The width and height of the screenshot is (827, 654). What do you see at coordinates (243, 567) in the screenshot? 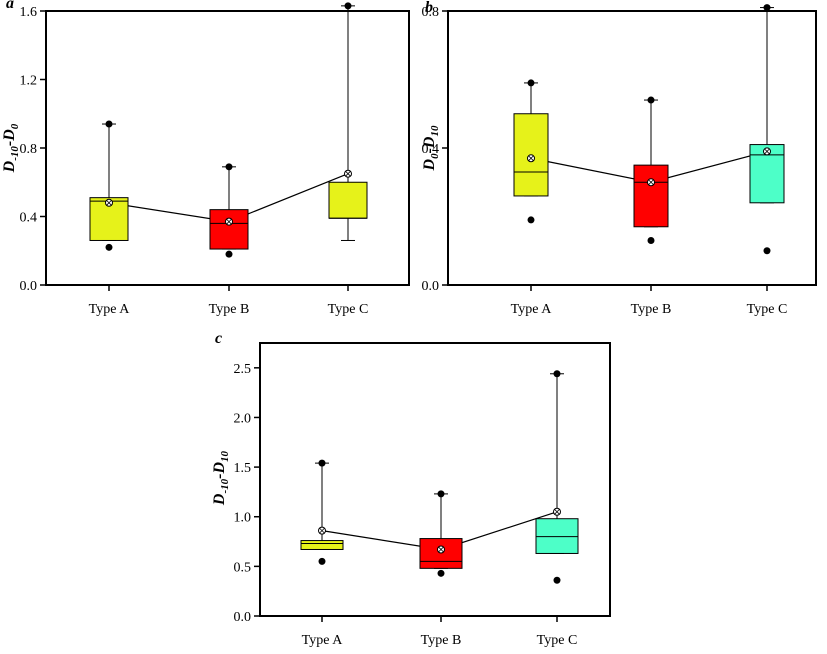
I see `y-tick-label: 0.5` at bounding box center [243, 567].